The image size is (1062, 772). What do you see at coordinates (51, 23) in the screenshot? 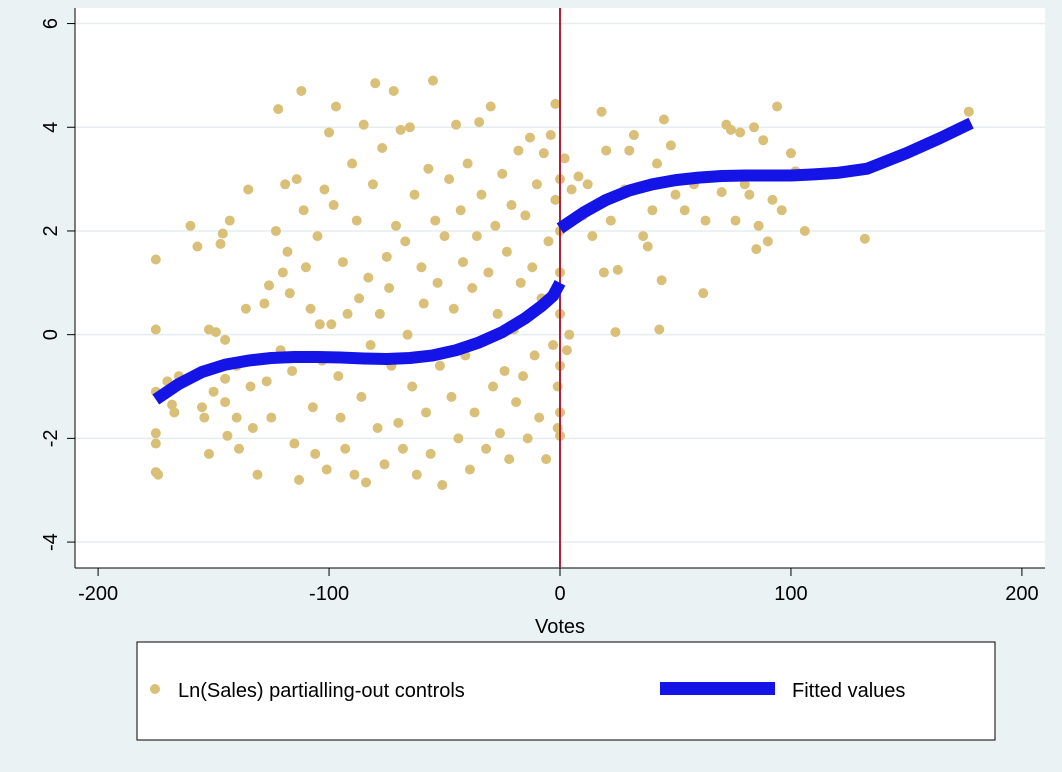
I see `y-tick-label: 6` at bounding box center [51, 23].